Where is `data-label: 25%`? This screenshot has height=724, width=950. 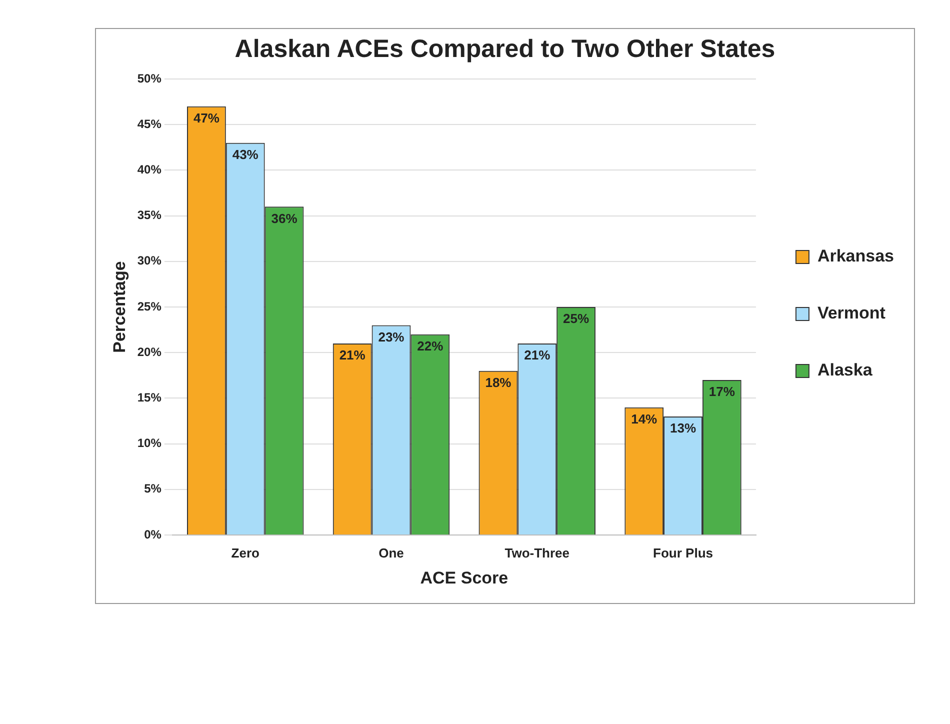
data-label: 25% is located at coordinates (576, 318).